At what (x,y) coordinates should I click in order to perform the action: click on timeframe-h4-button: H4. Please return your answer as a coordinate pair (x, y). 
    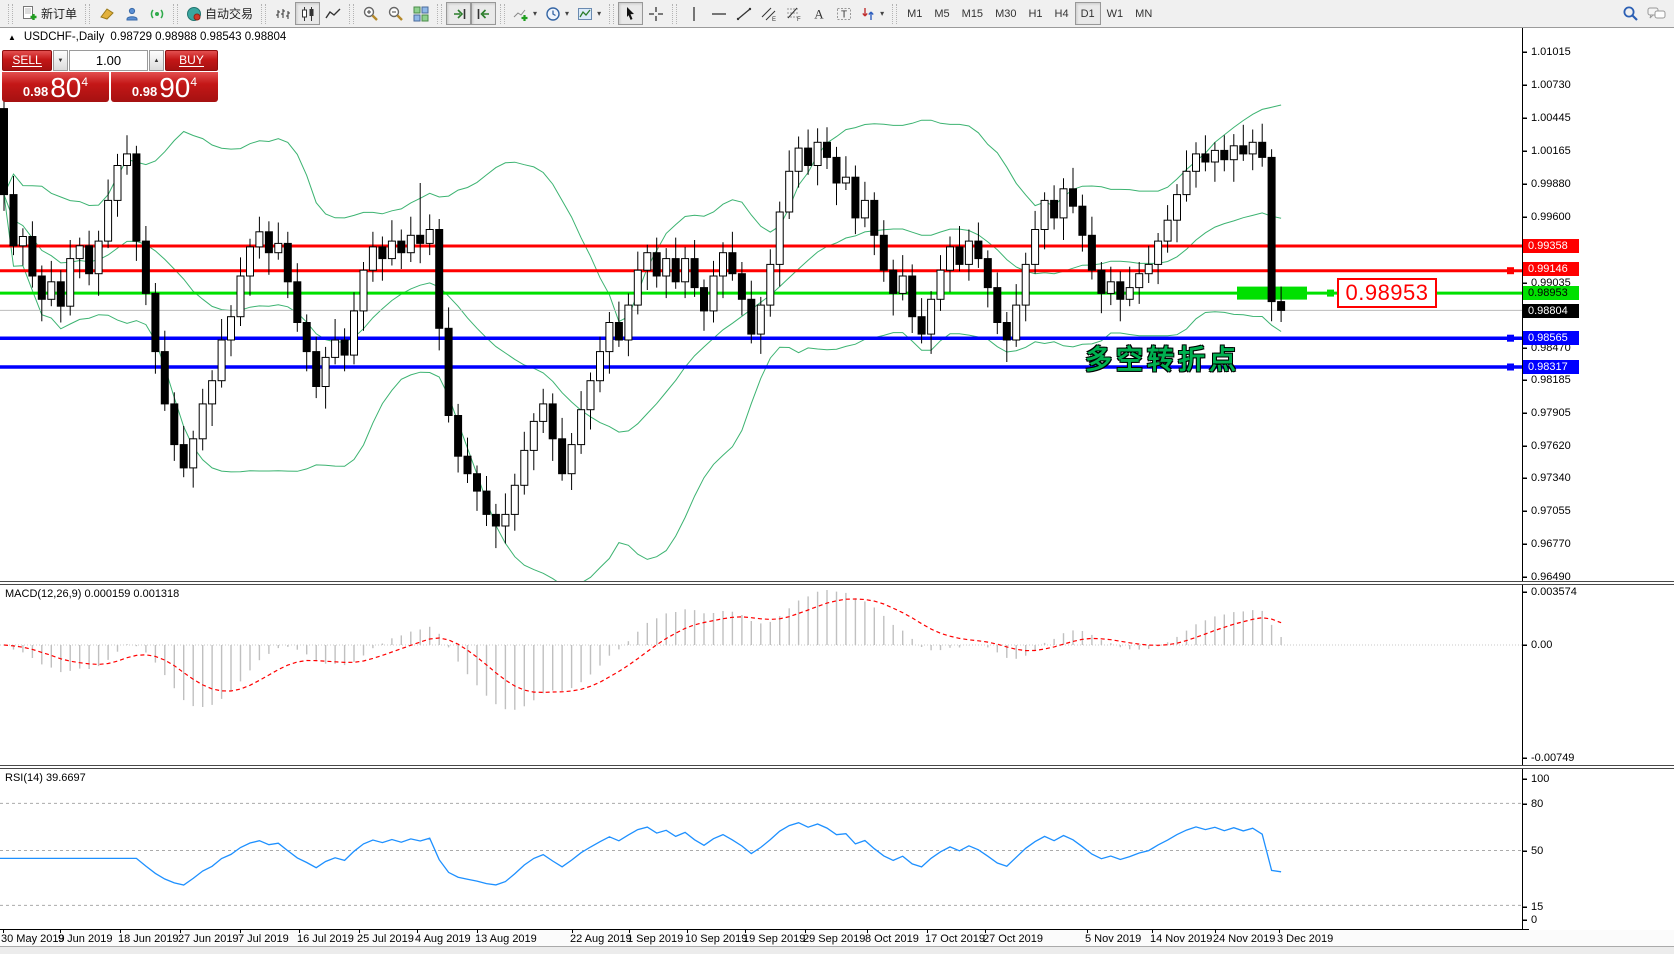
    Looking at the image, I should click on (1062, 13).